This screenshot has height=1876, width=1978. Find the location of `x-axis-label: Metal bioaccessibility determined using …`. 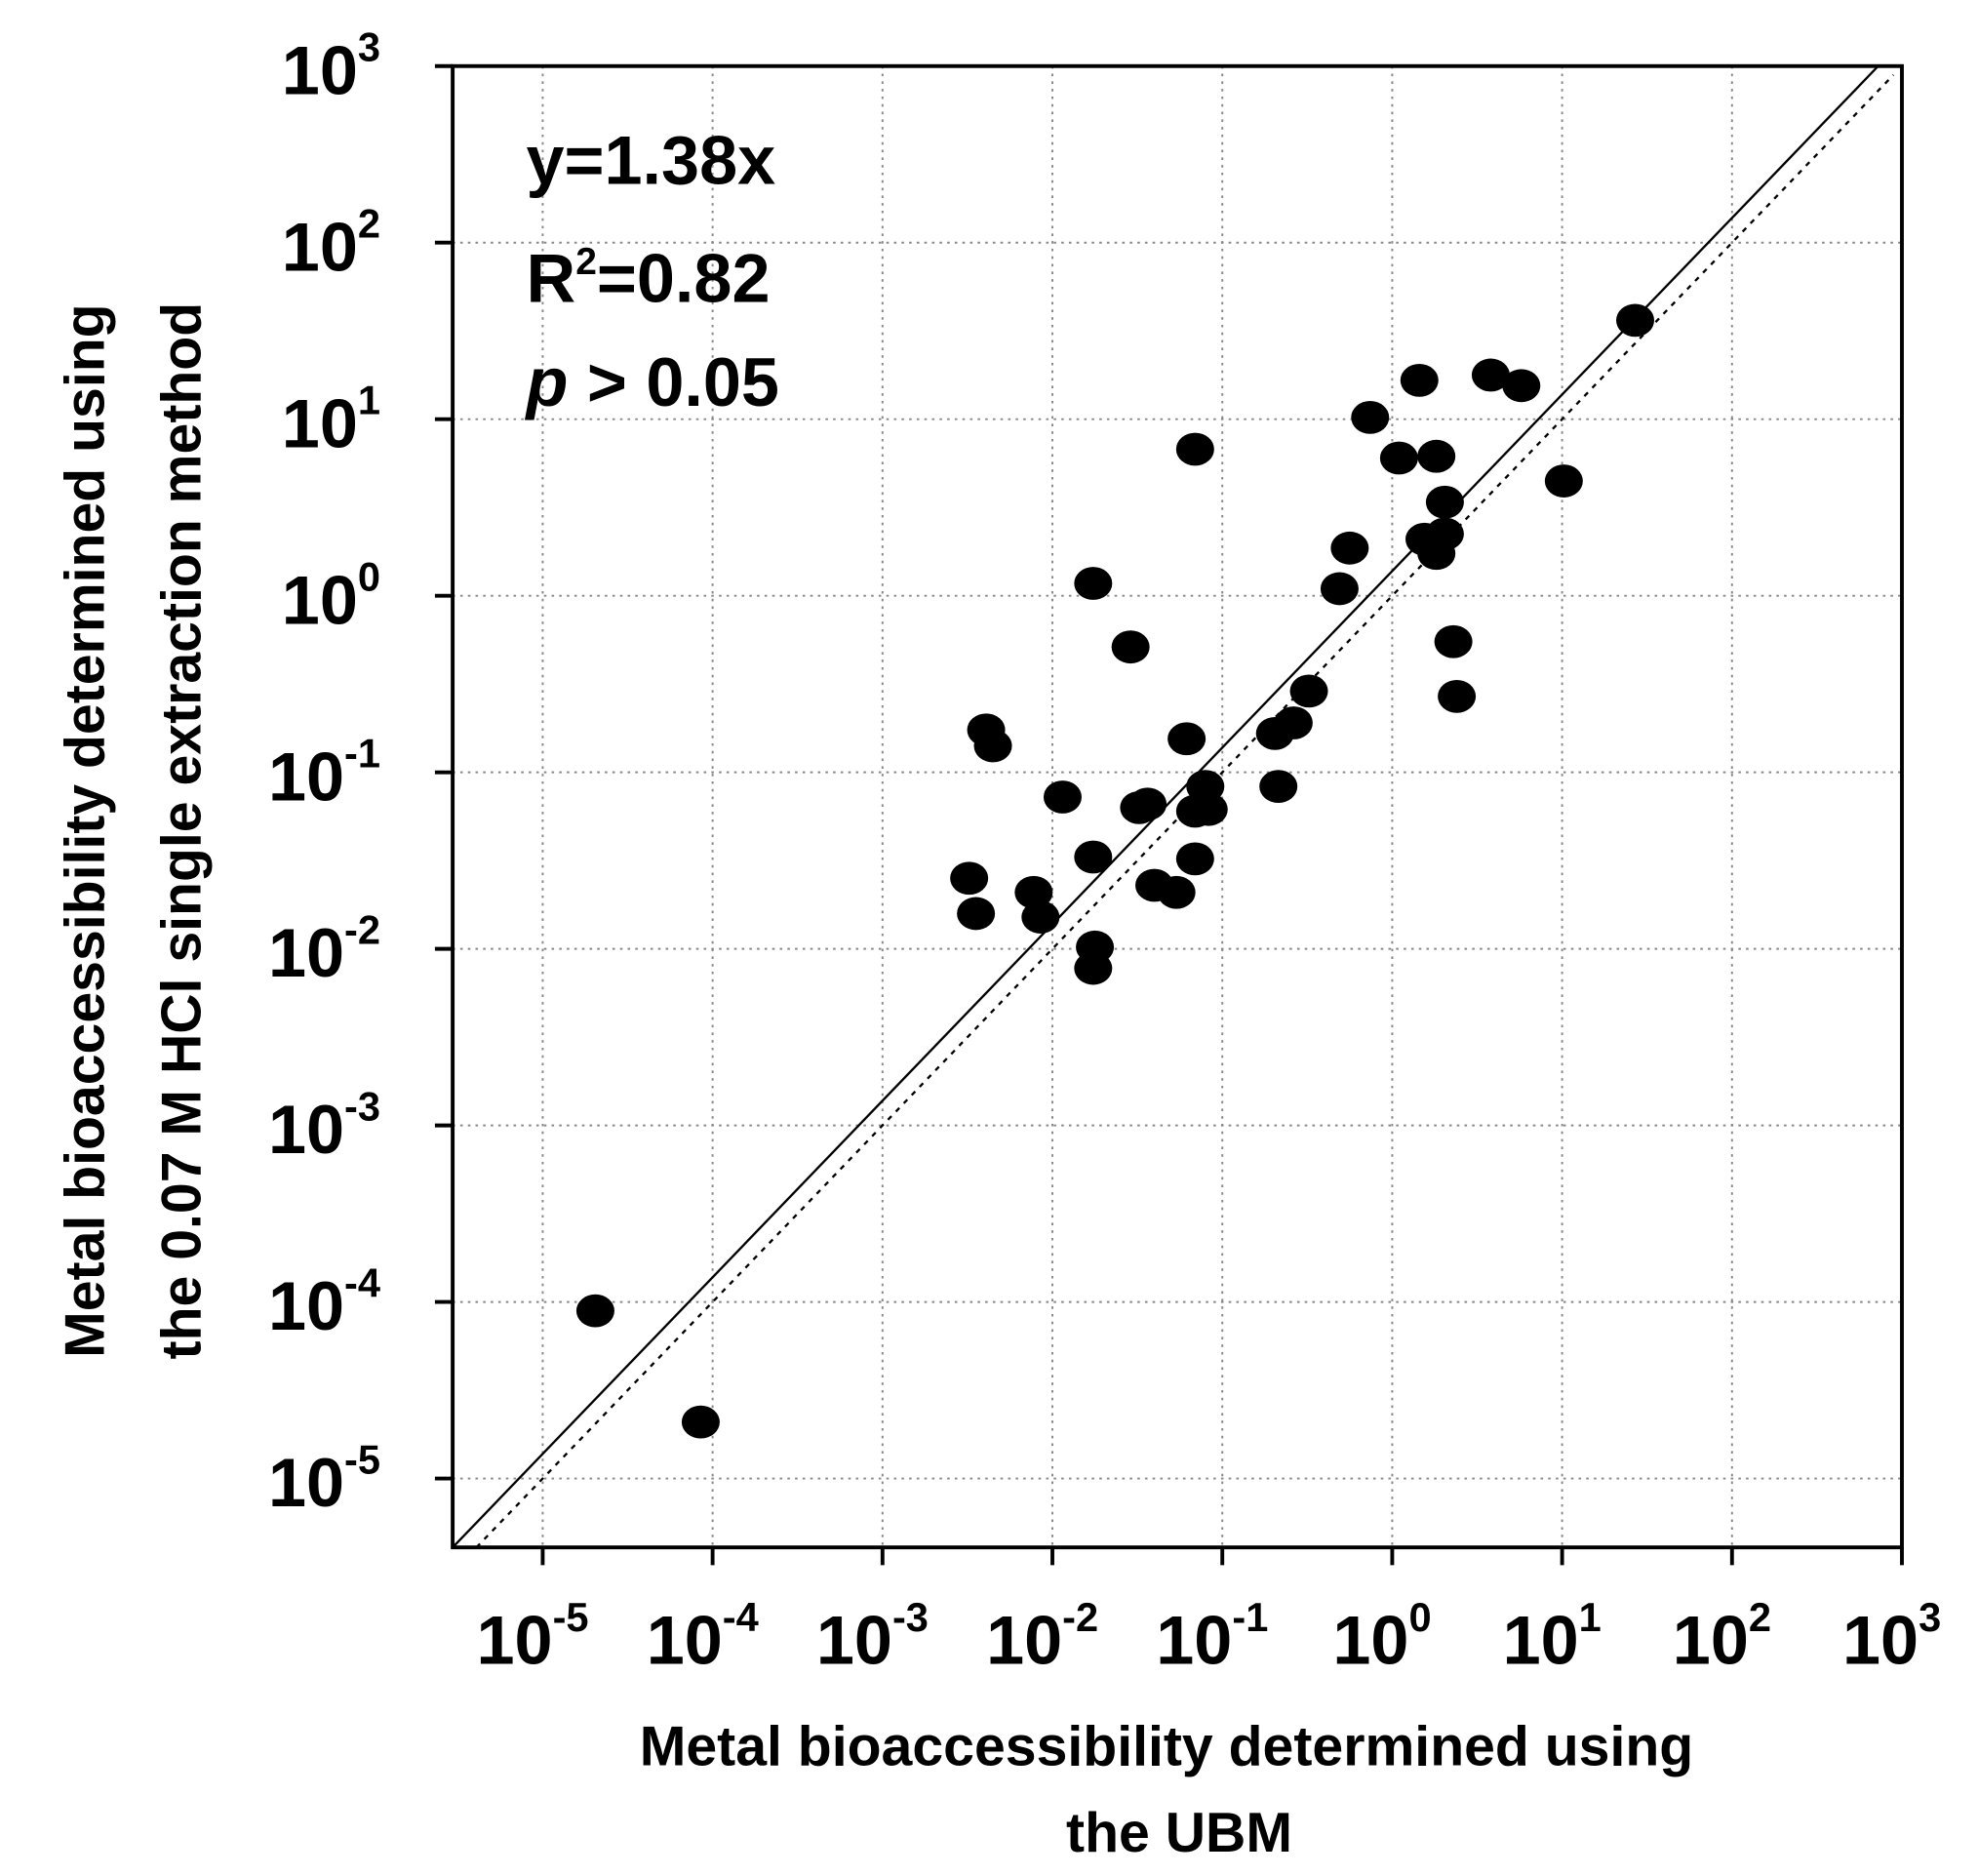

x-axis-label: Metal bioaccessibility determined using … is located at coordinates (1167, 1790).